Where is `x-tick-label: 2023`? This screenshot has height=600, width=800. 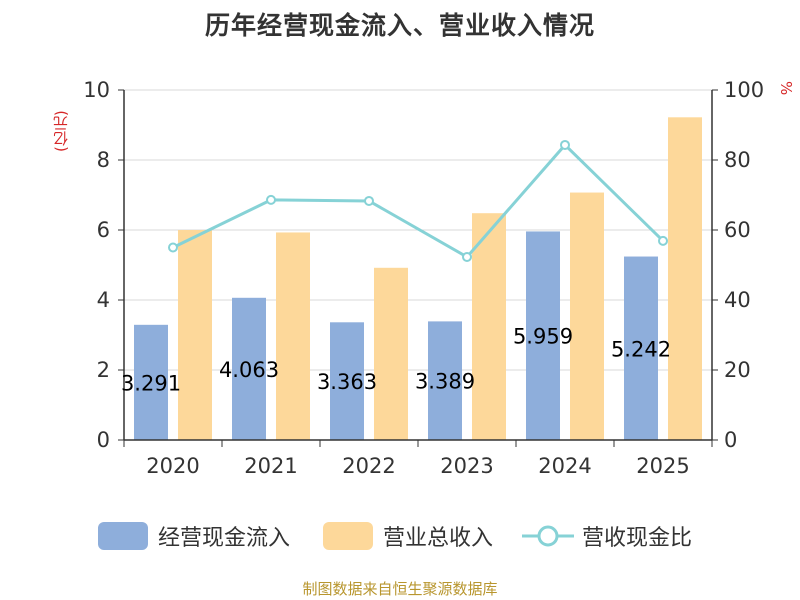 x-tick-label: 2023 is located at coordinates (466, 466).